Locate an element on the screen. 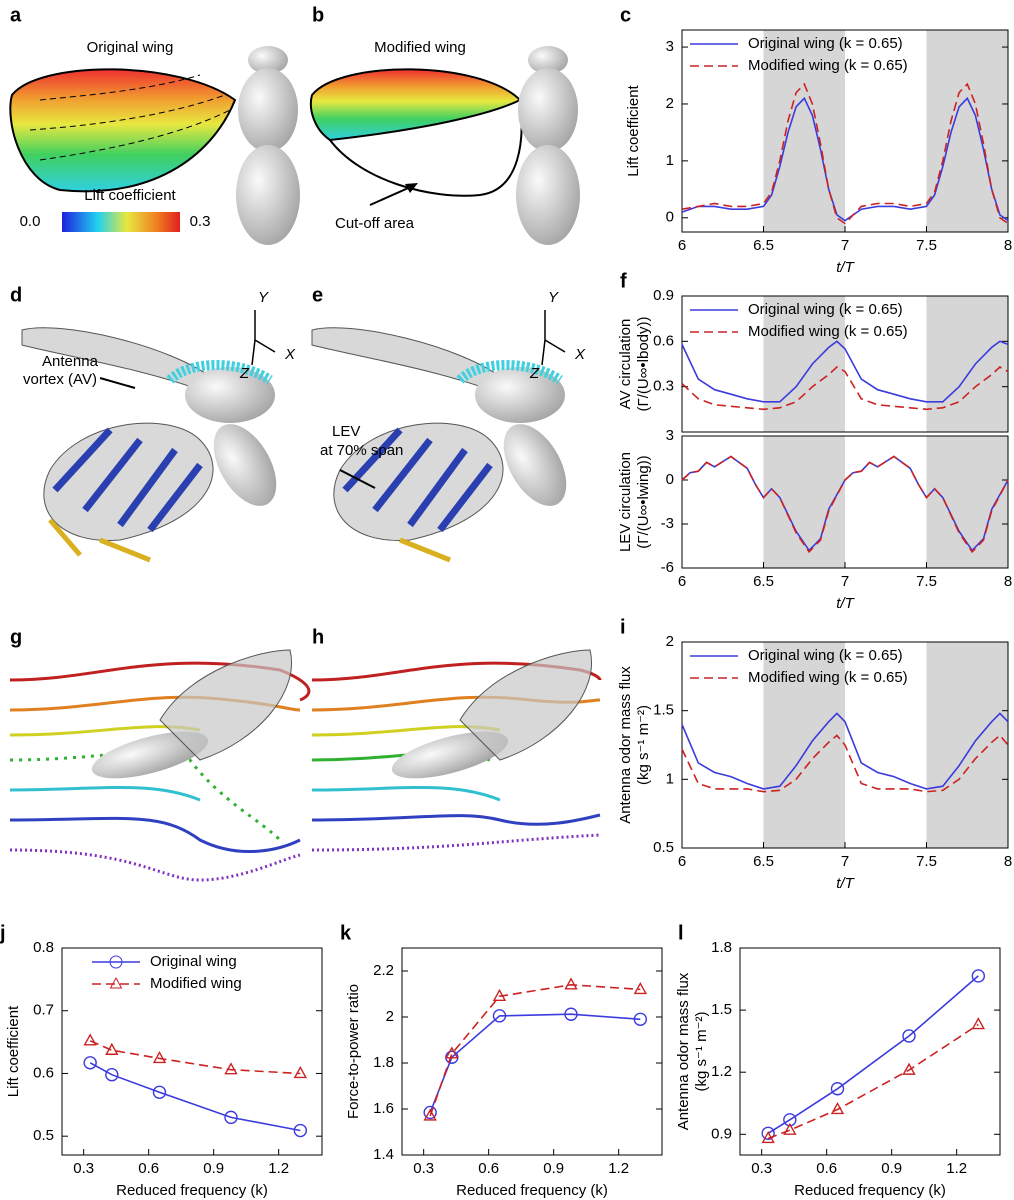 This screenshot has width=1014, height=1200. annotation: Cut-off area is located at coordinates (375, 223).